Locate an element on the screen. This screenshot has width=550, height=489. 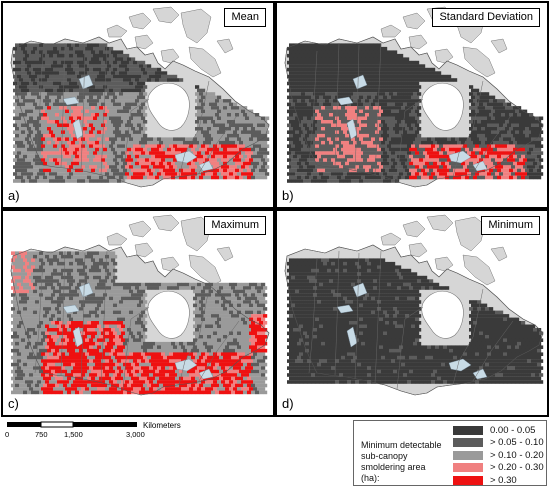
panel-title: Minimum is located at coordinates (510, 225).